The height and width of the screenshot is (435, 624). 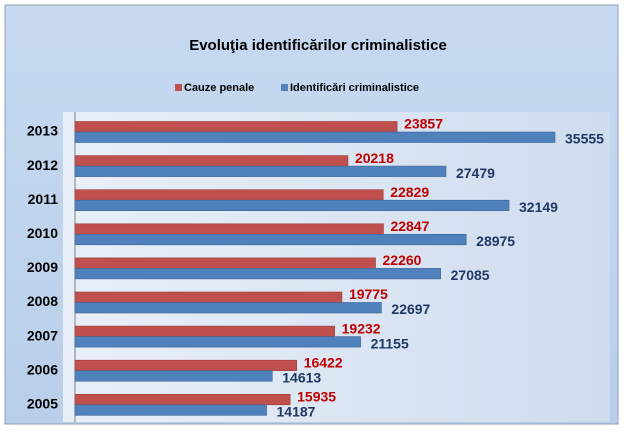 I want to click on data-label: 16422, so click(x=323, y=362).